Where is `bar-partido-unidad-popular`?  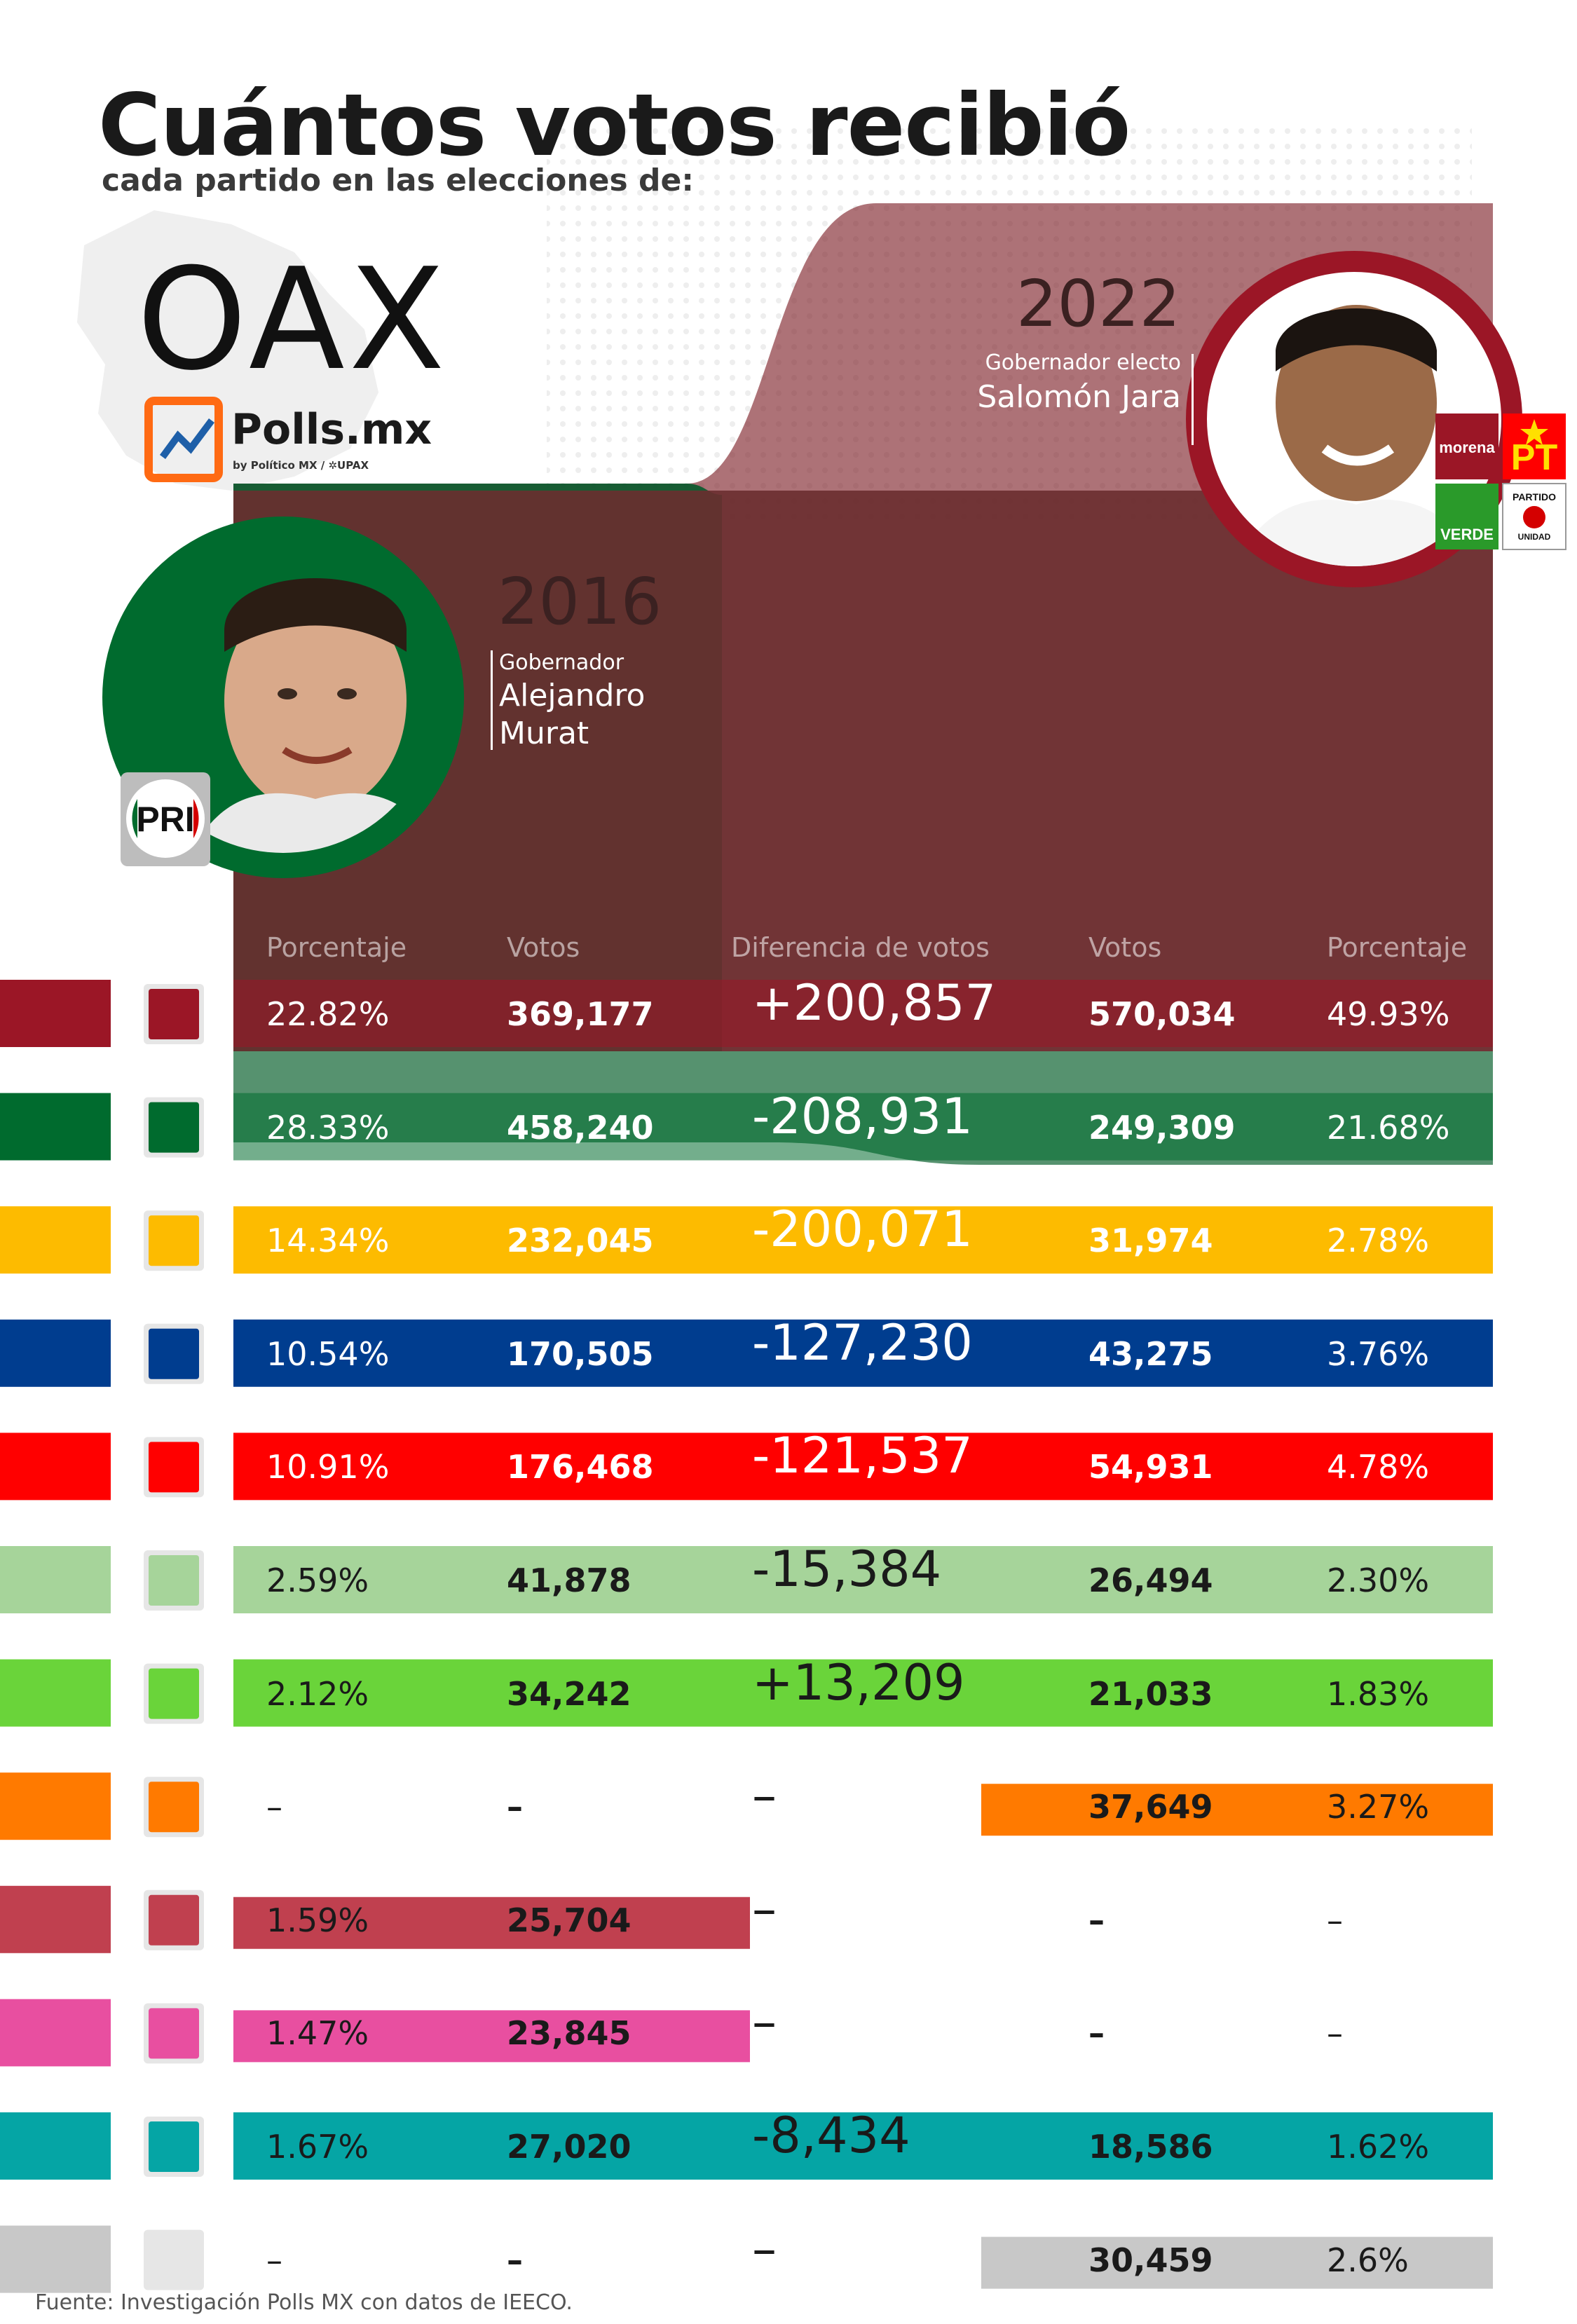
bar-partido-unidad-popular is located at coordinates (863, 1579).